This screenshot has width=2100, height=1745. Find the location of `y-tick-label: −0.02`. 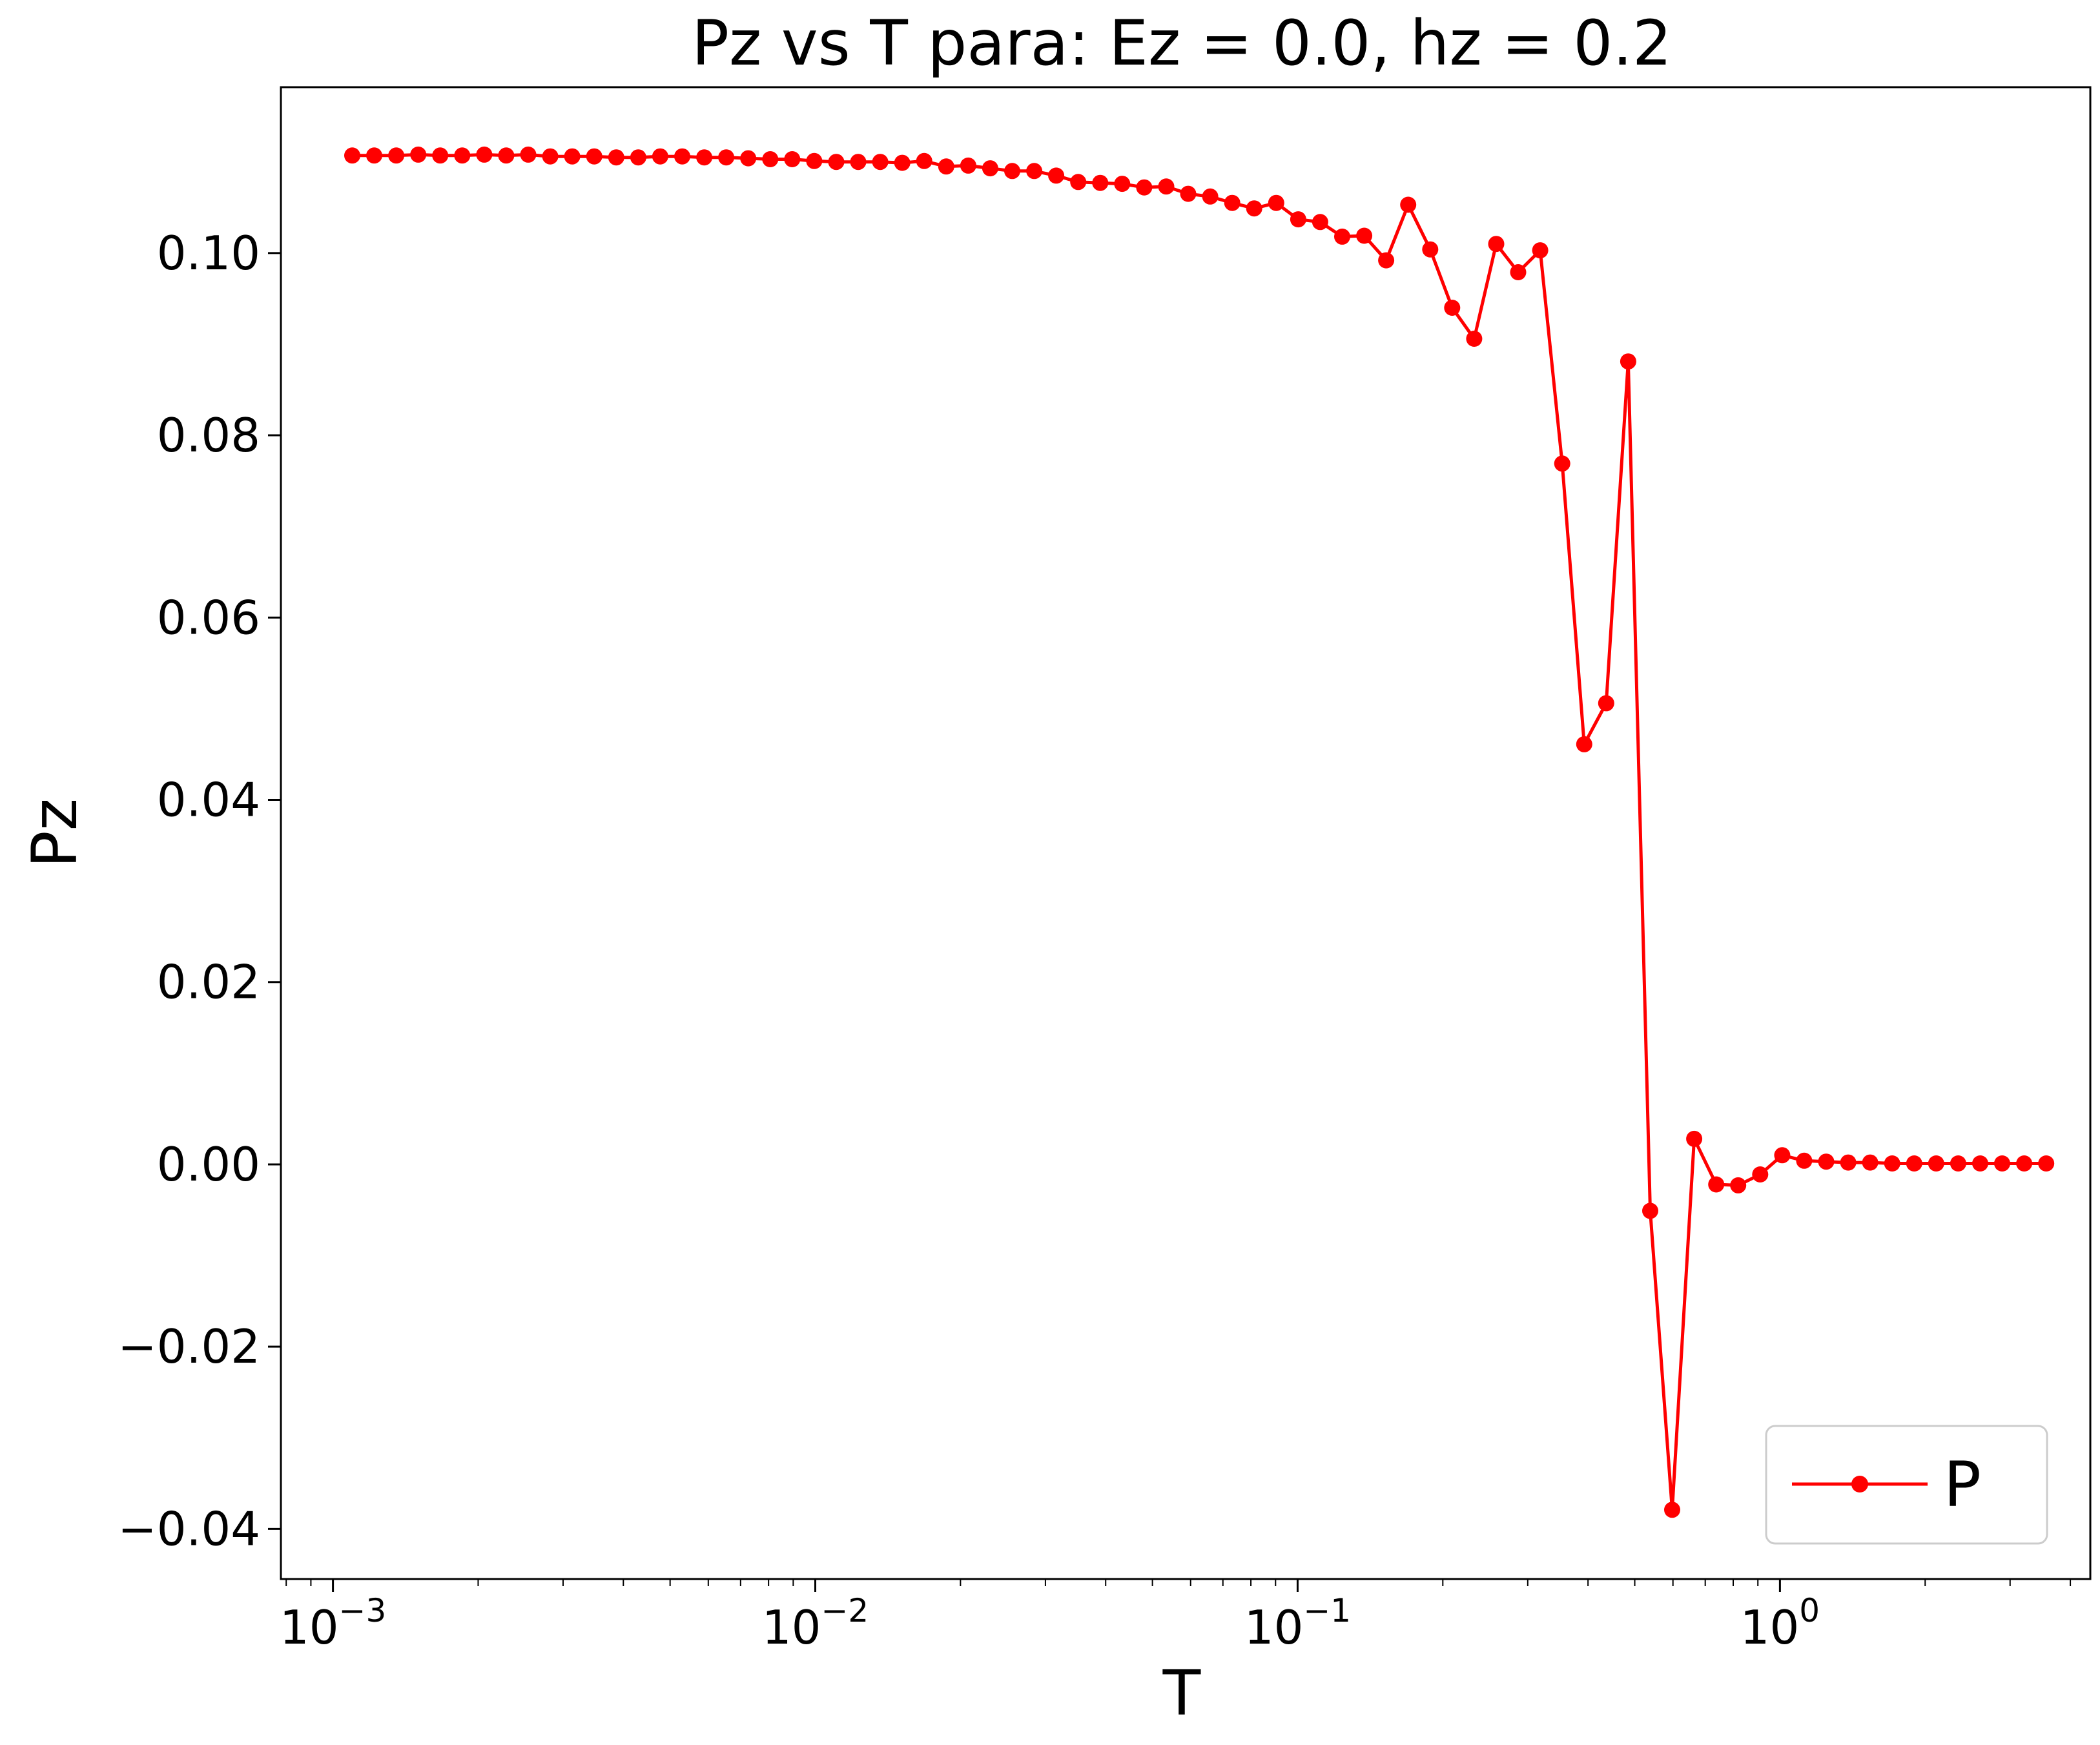

y-tick-label: −0.02 is located at coordinates (189, 1347).